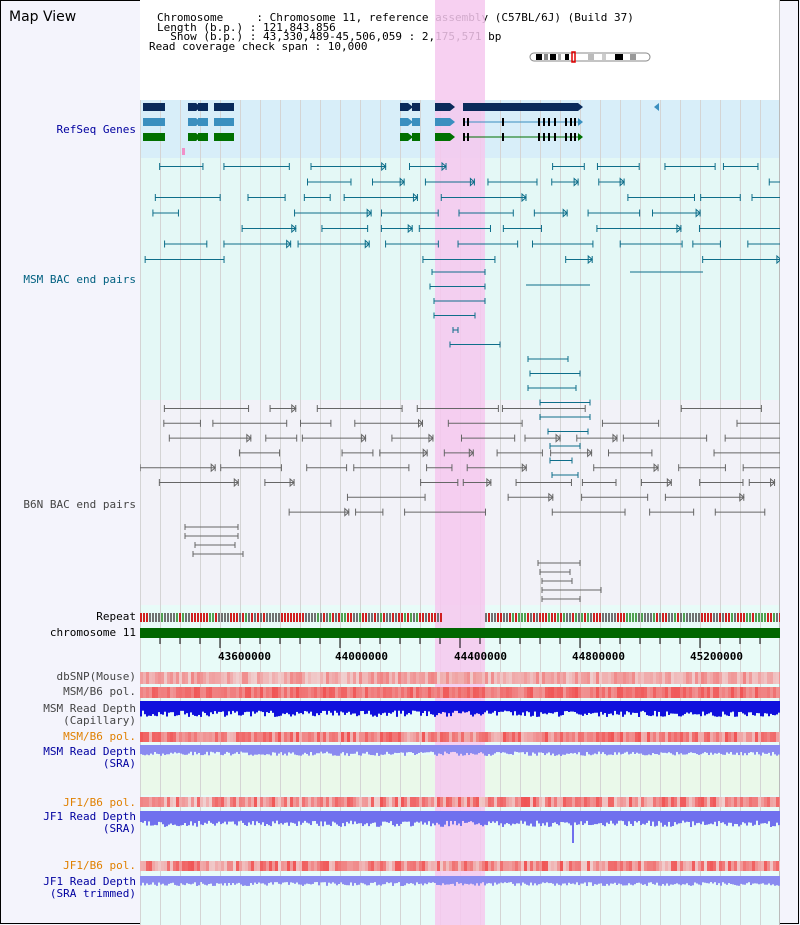 This screenshot has height=925, width=800. Describe the element at coordinates (92, 632) in the screenshot. I see `track-label-chromosome: chromosome 11` at that location.